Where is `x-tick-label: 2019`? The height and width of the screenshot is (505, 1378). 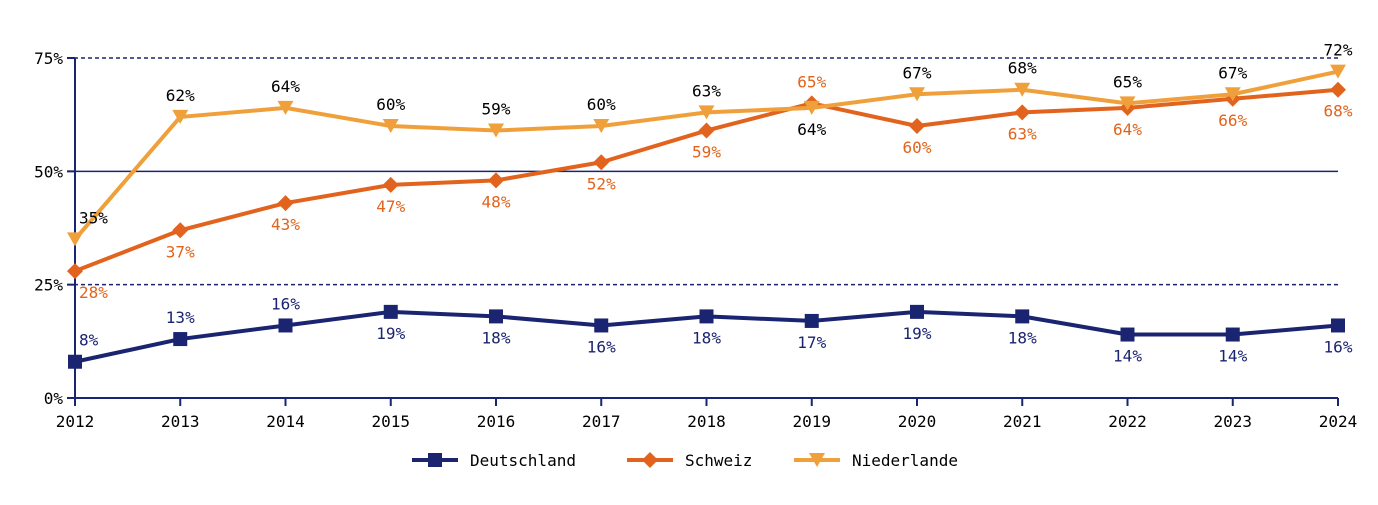
x-tick-label: 2019 is located at coordinates (811, 421).